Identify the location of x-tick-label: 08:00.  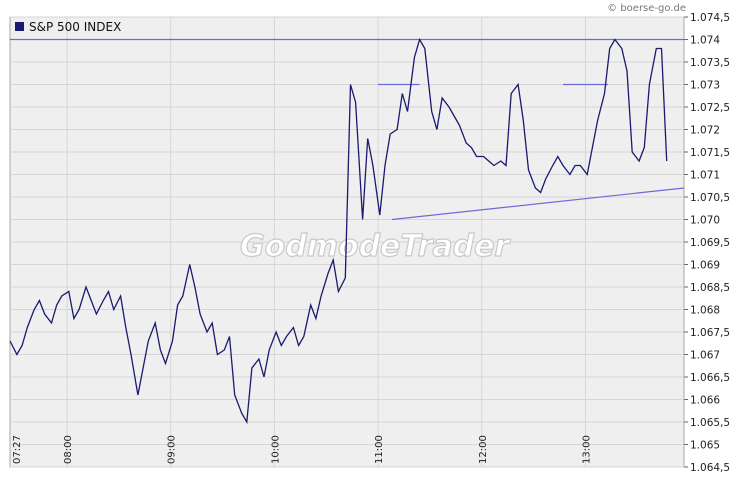
(68, 449).